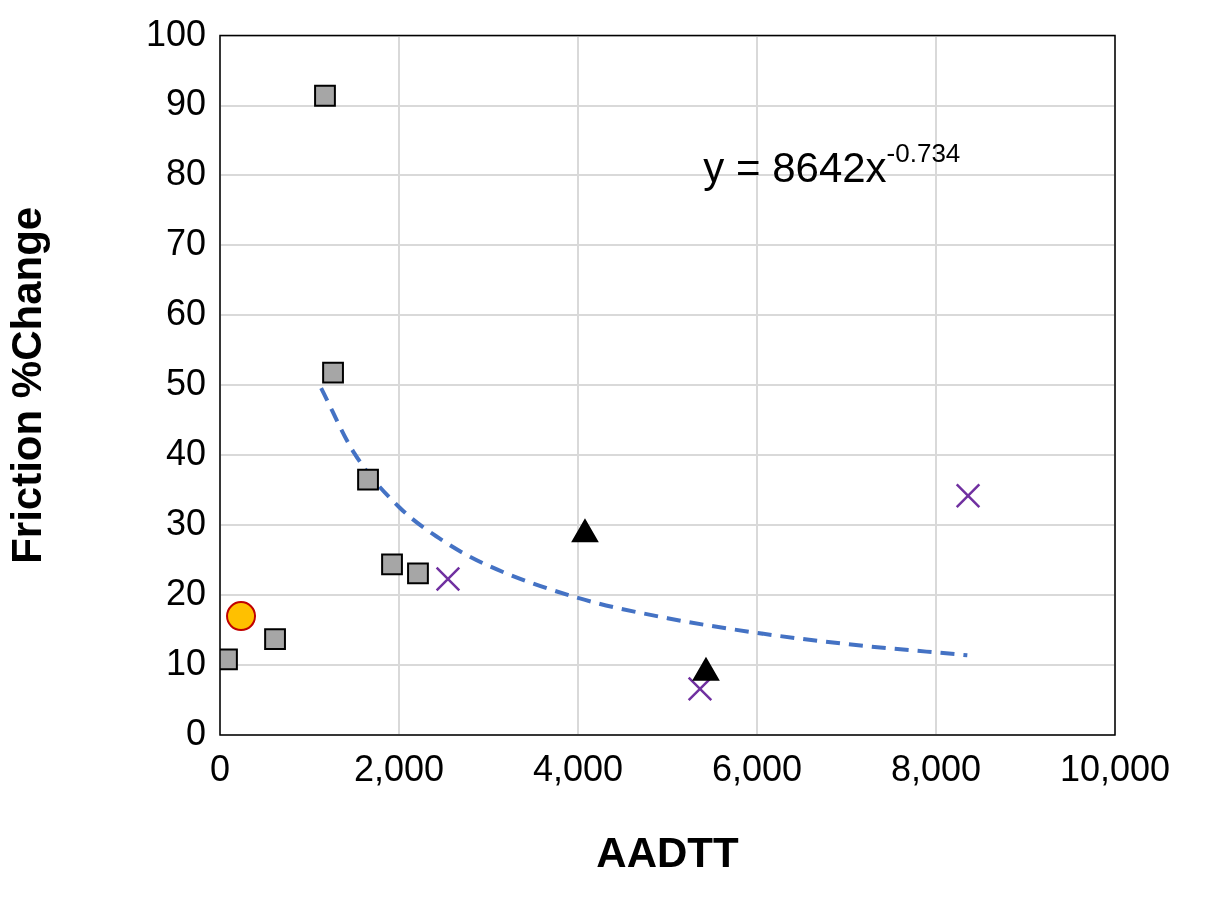 The image size is (1214, 900). I want to click on x-tick-label: 2,000, so click(399, 768).